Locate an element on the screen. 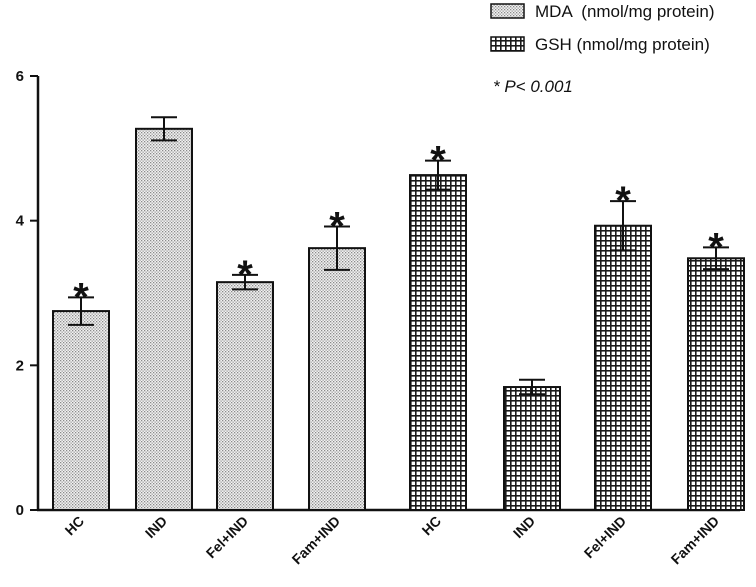 This screenshot has width=756, height=587. y-tick-label-4: 4 is located at coordinates (20, 221).